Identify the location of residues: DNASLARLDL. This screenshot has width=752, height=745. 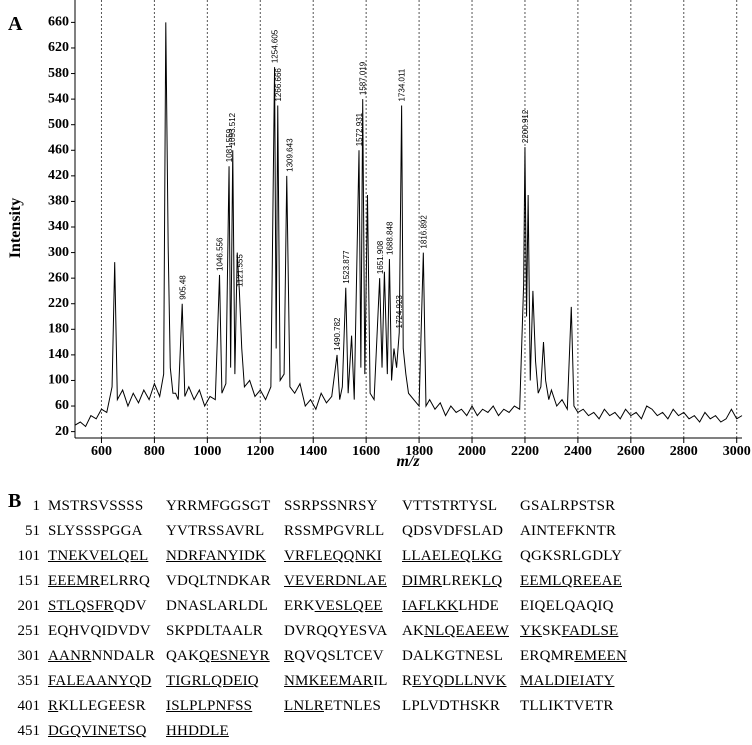
(217, 606).